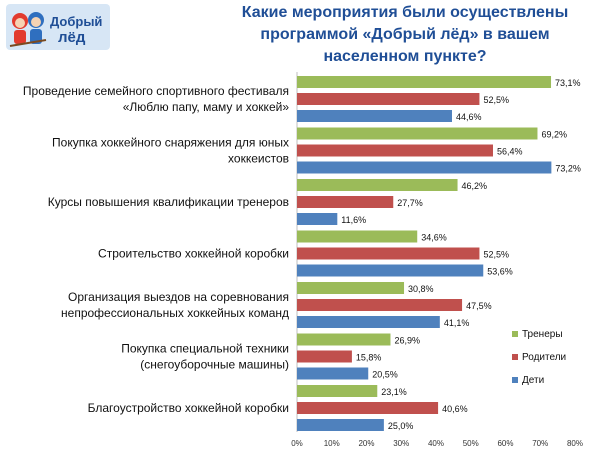 This screenshot has width=600, height=454. What do you see at coordinates (178, 297) in the screenshot?
I see `category-label: Организация выездов на соревнования` at bounding box center [178, 297].